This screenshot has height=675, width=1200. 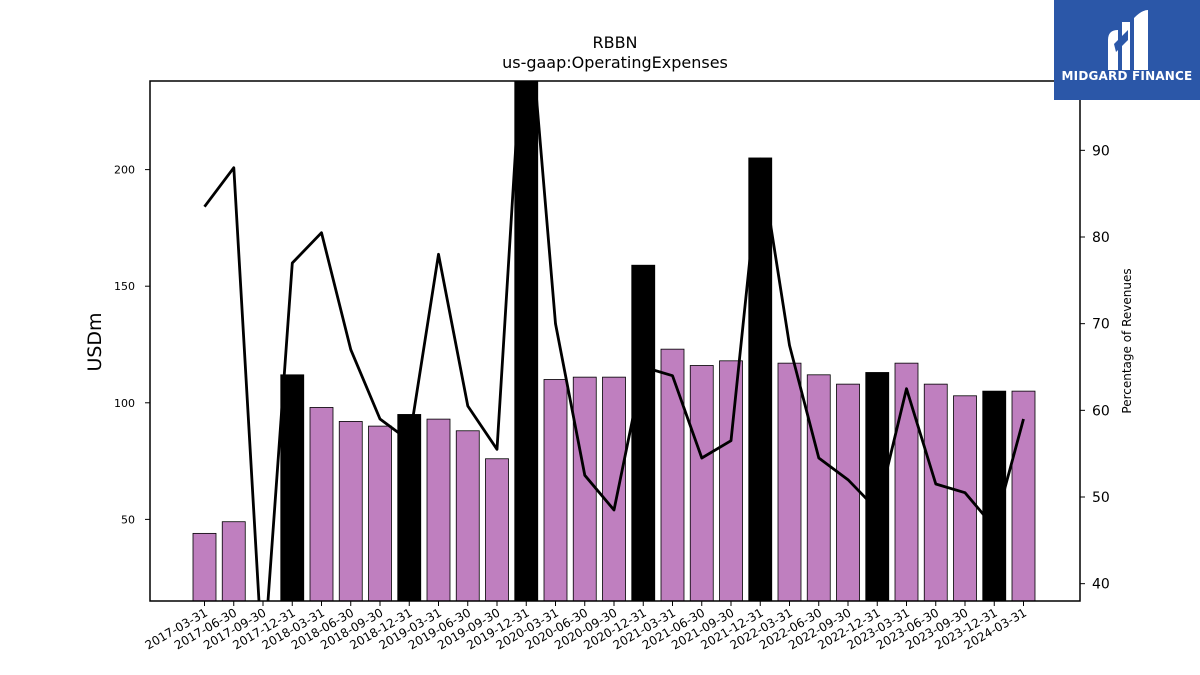 I want to click on y-axis-right: 40 50 60 70 80 90, so click(x=1095, y=368).